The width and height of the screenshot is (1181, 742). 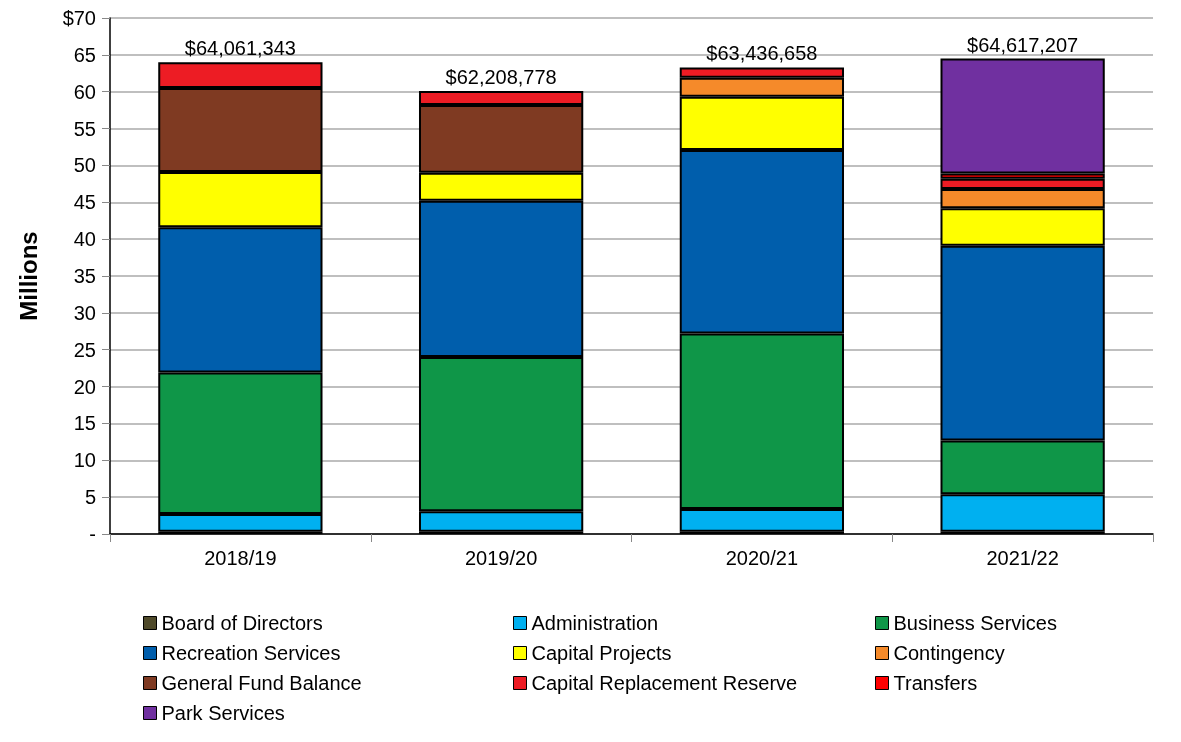 What do you see at coordinates (84, 312) in the screenshot?
I see `y-tick-label: 30` at bounding box center [84, 312].